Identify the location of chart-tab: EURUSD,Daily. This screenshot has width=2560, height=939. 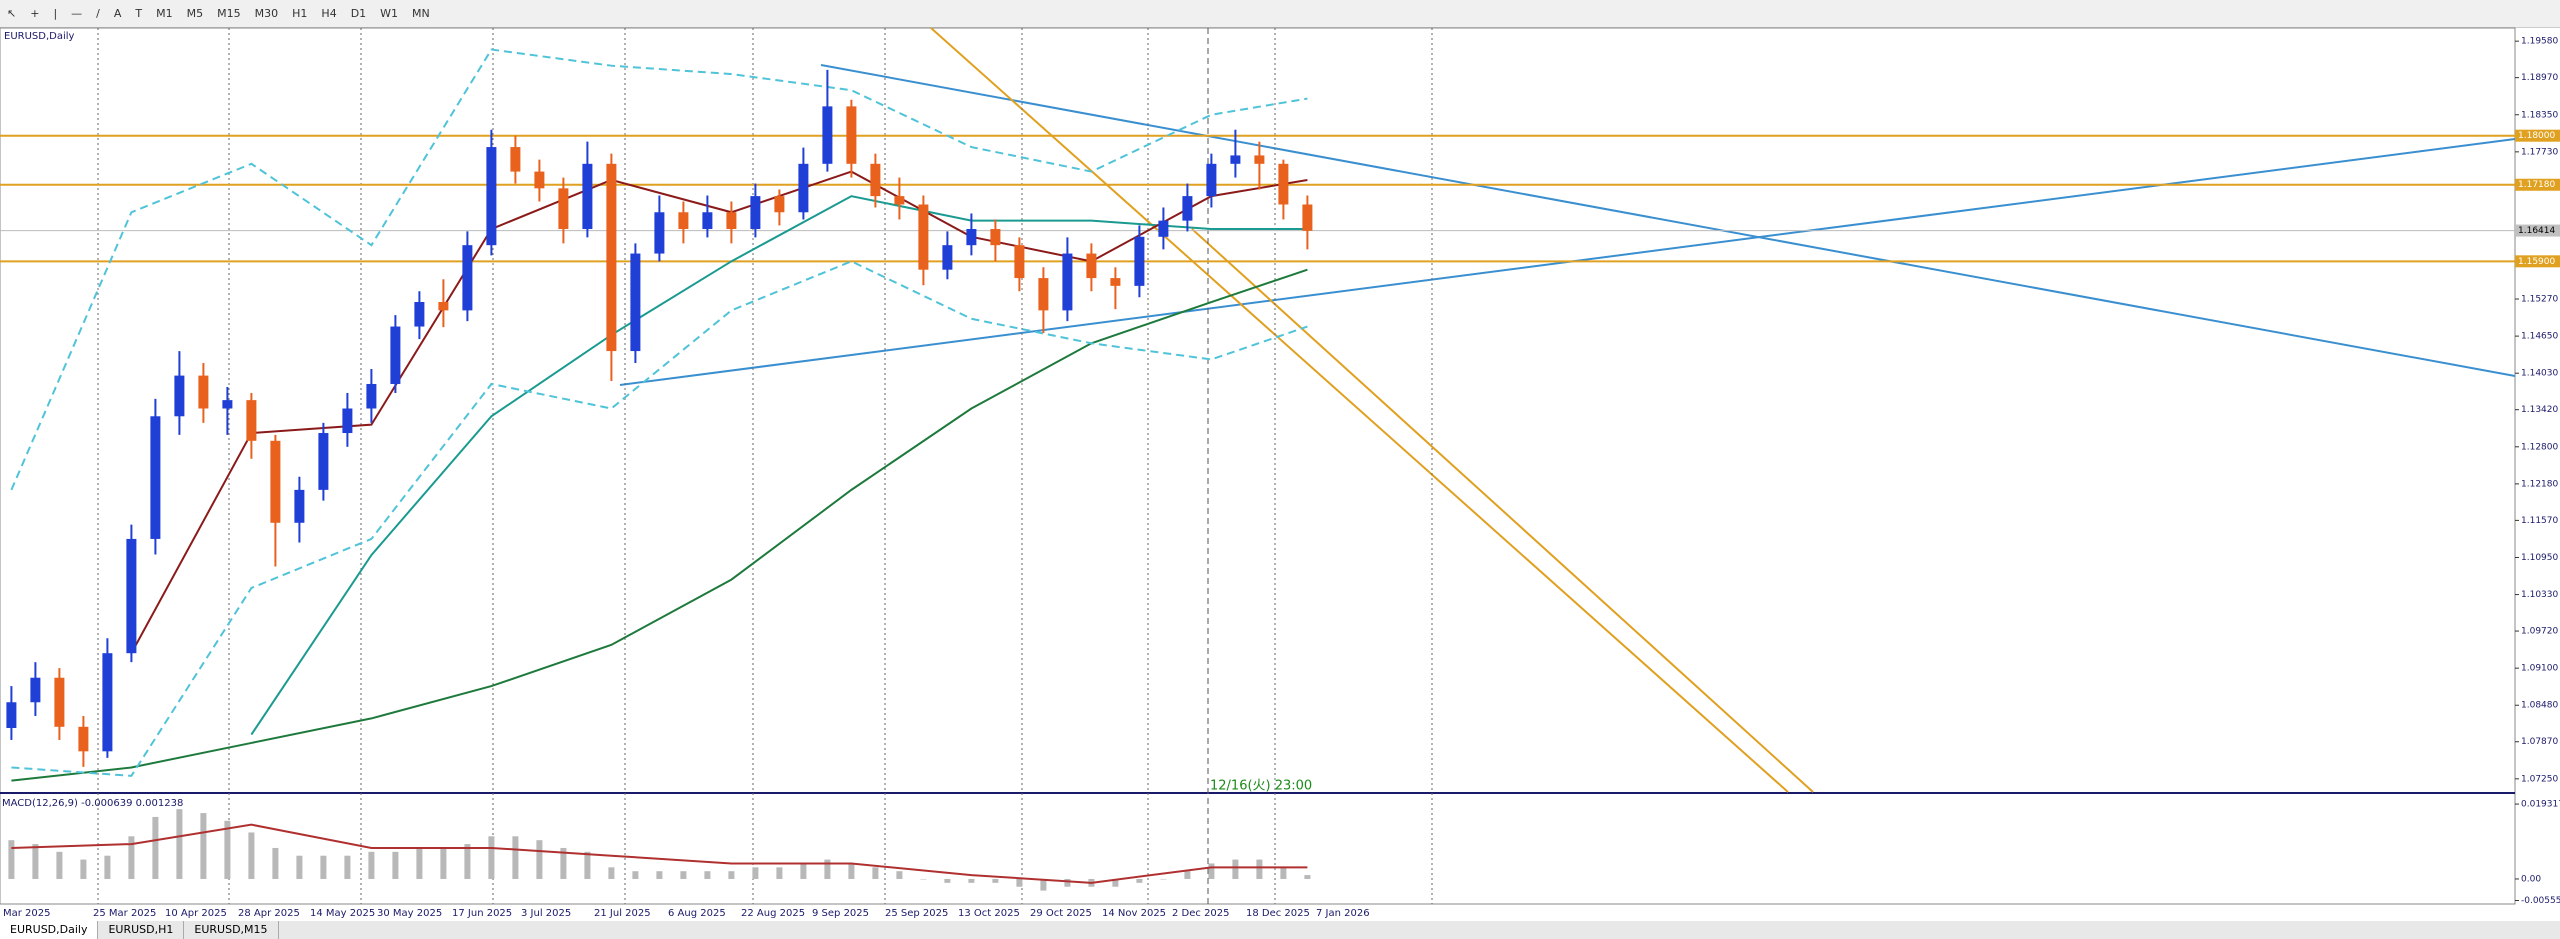
(49, 930).